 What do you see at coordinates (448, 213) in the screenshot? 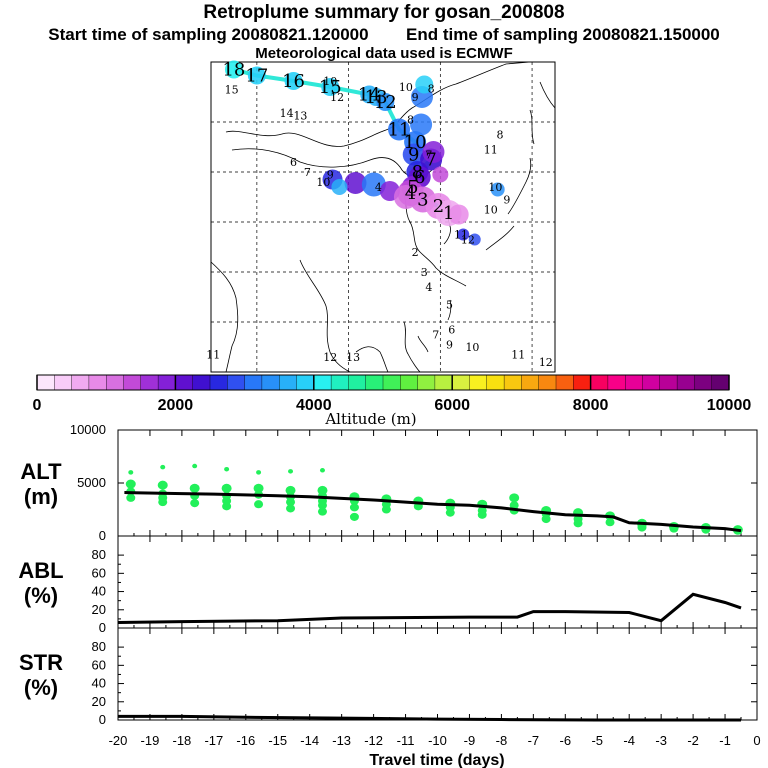
I see `trajectory-day-label: 1` at bounding box center [448, 213].